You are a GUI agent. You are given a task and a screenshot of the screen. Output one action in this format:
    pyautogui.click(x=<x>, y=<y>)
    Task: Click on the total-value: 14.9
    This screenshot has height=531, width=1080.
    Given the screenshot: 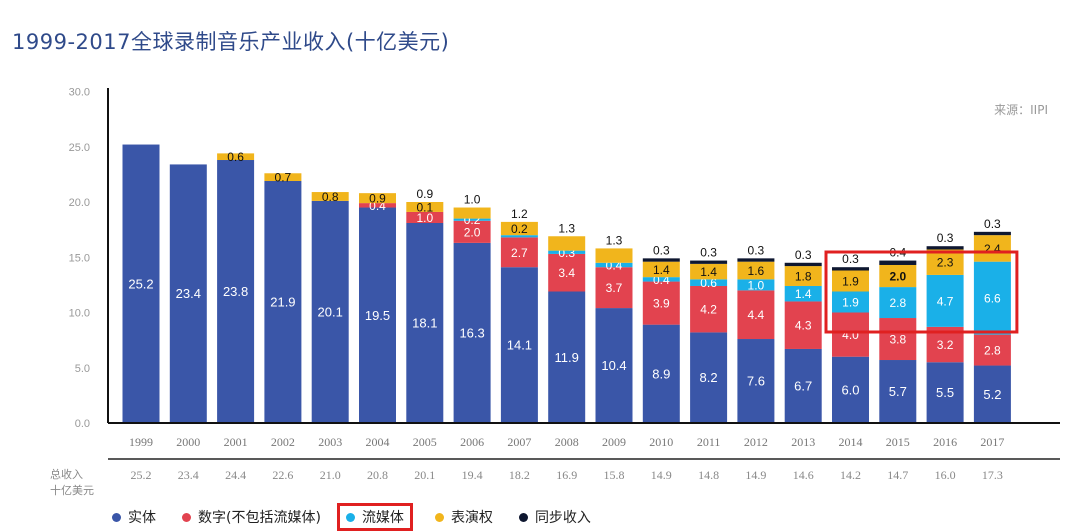 What is the action you would take?
    pyautogui.click(x=661, y=475)
    